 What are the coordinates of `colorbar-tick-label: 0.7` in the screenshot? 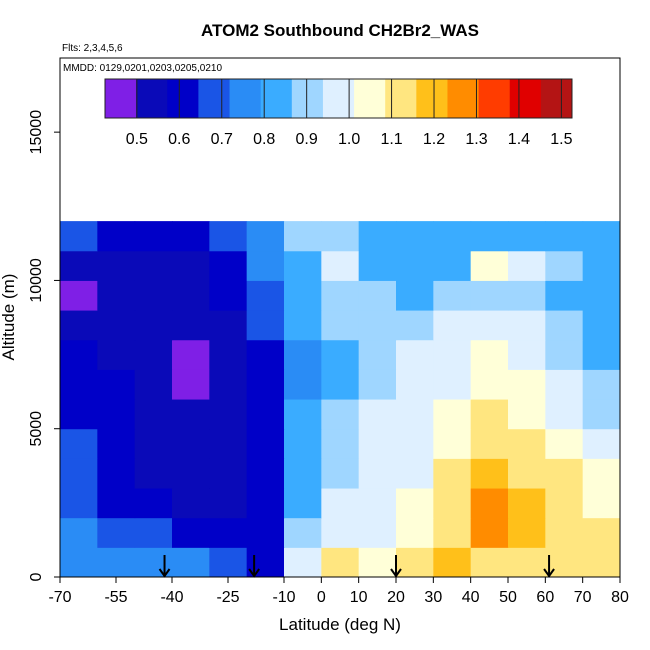 It's located at (222, 139).